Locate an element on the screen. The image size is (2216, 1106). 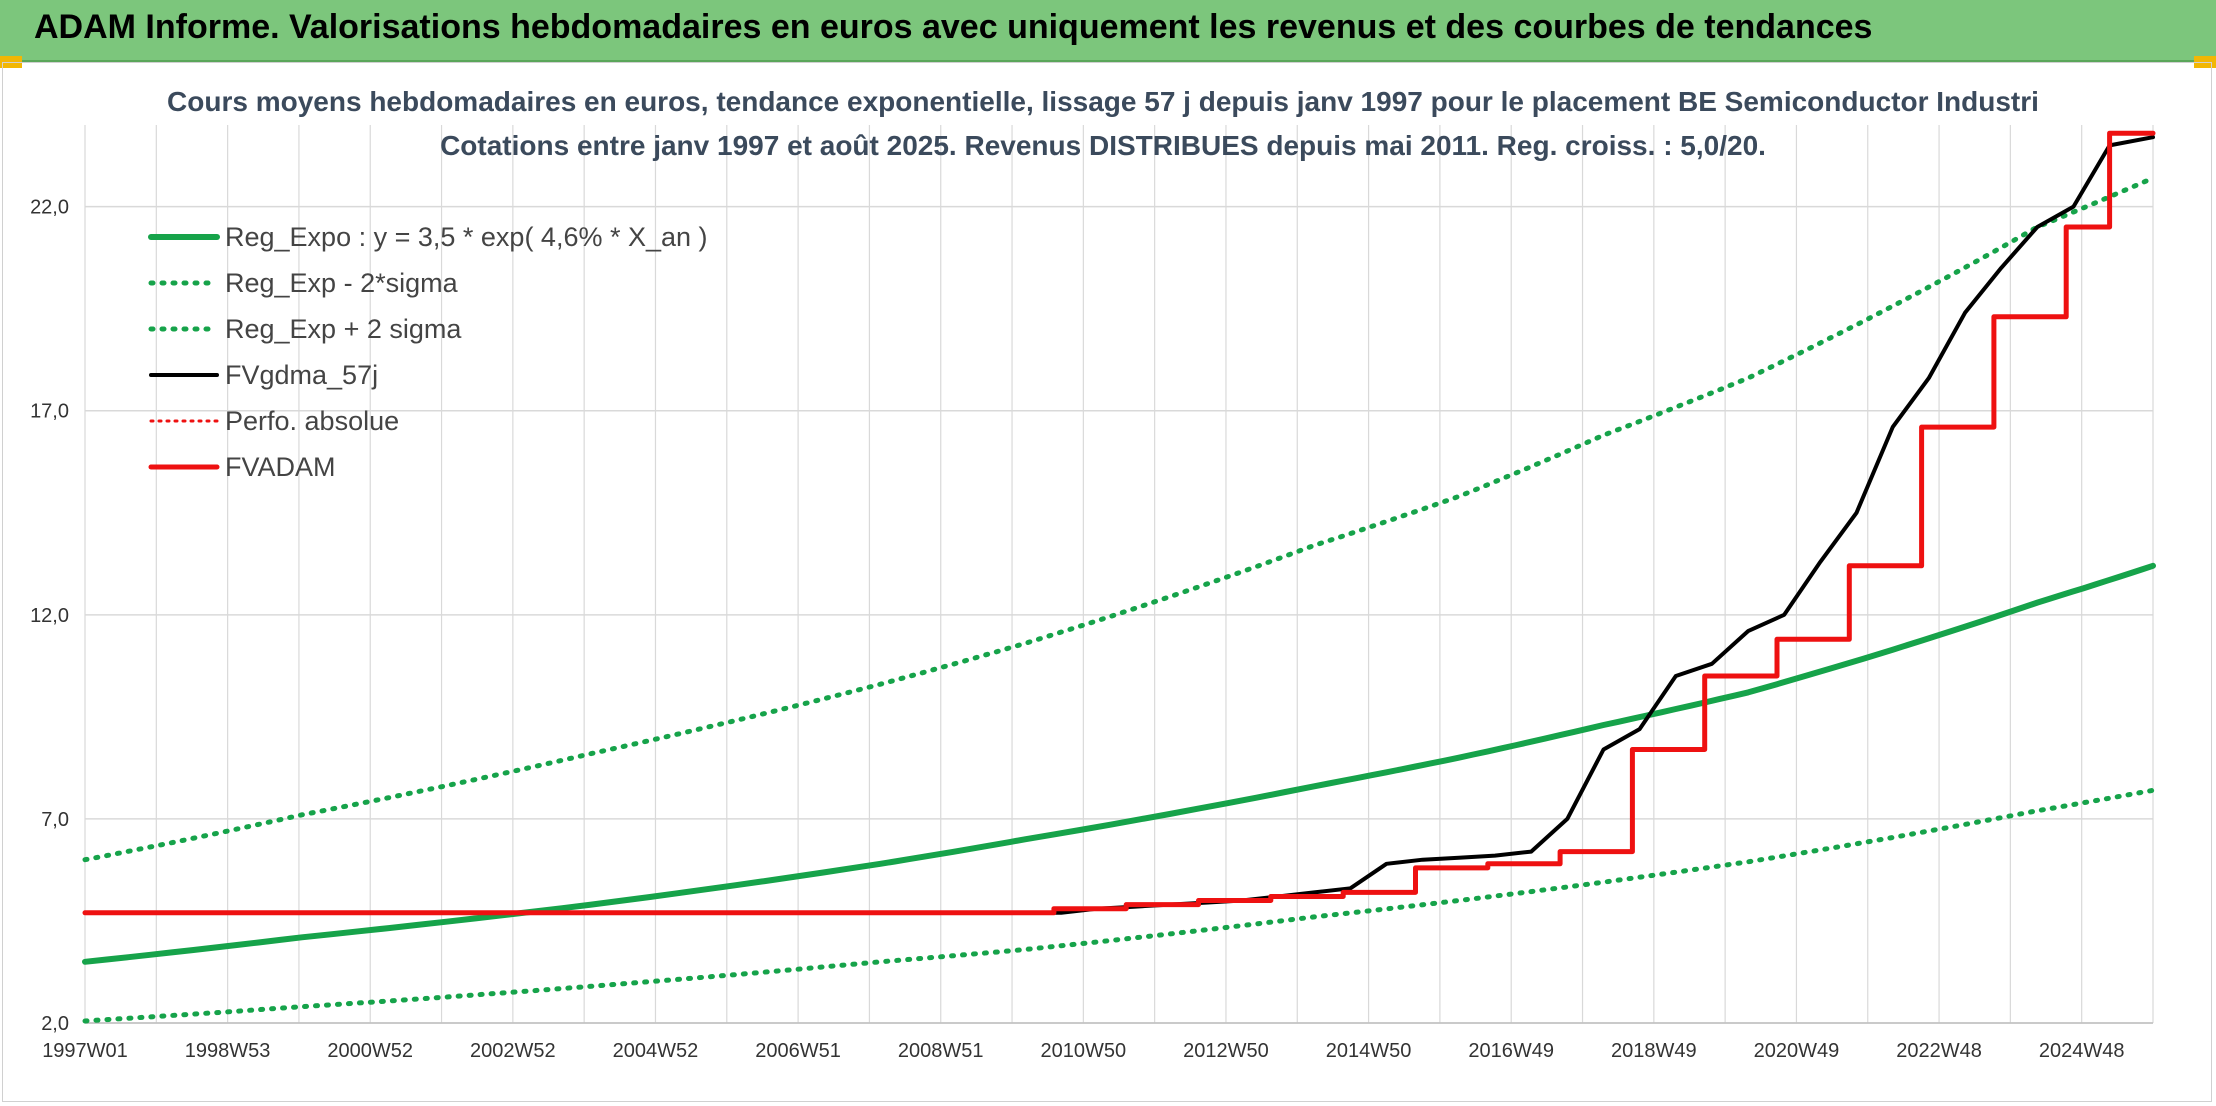
x-tick-label: 2020W49 is located at coordinates (1797, 1051).